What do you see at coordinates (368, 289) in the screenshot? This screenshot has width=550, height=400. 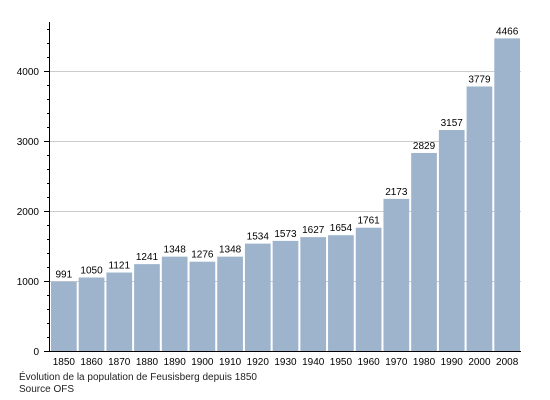 I see `bar-1960` at bounding box center [368, 289].